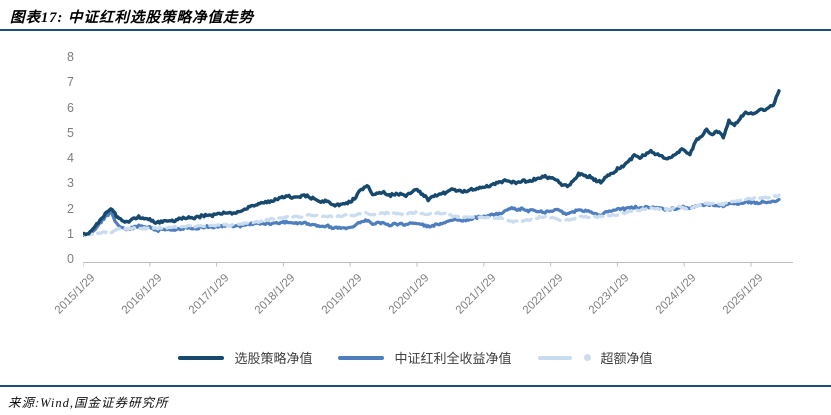 This screenshot has height=415, width=831. I want to click on y-tick-label: 7, so click(70, 82).